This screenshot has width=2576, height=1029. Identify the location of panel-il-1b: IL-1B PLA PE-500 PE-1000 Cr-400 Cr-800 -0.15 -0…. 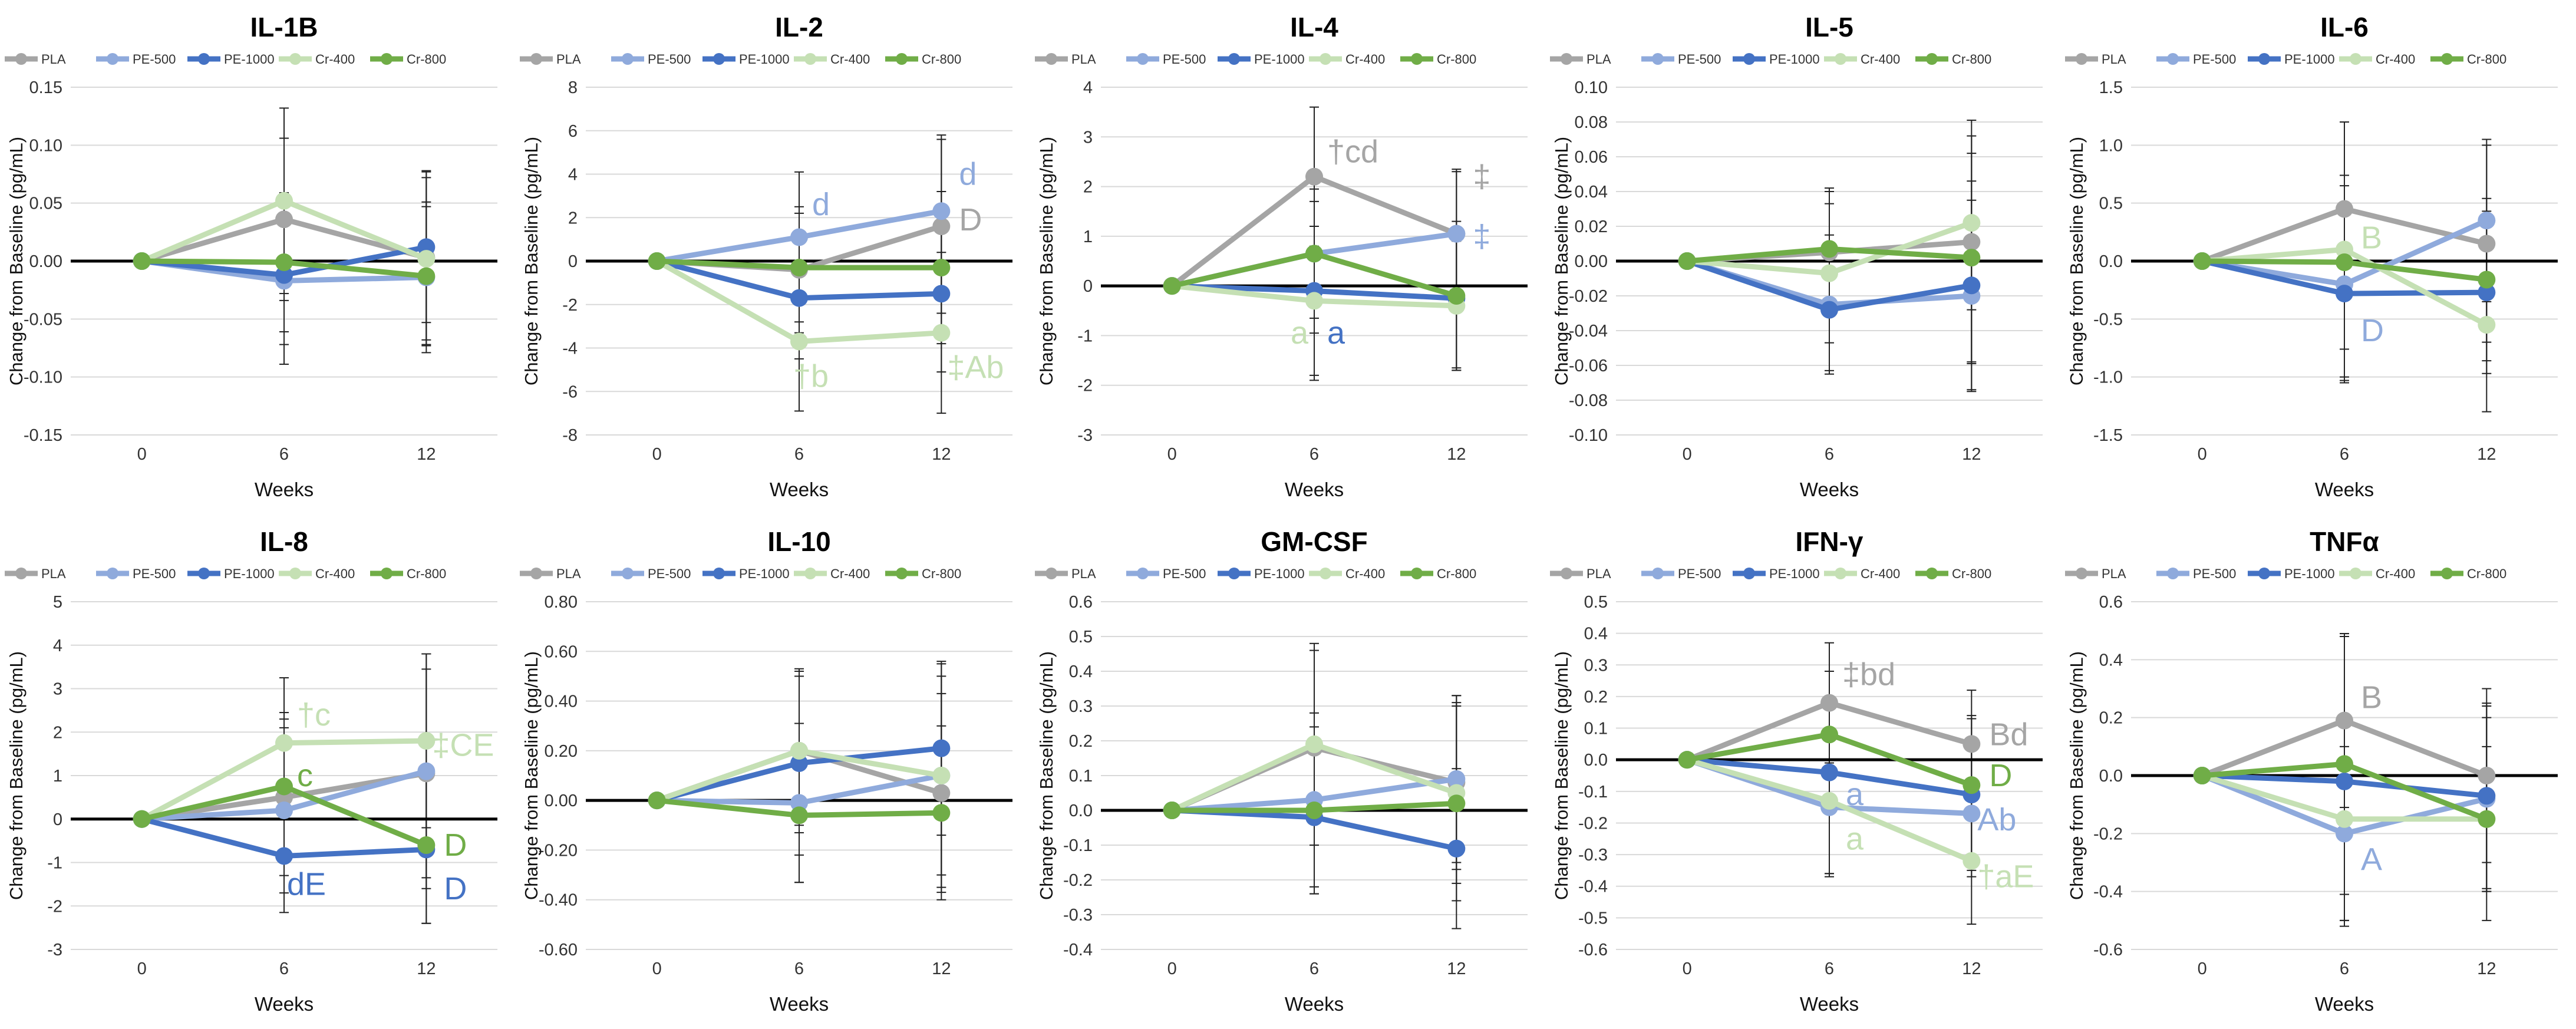
(251, 256).